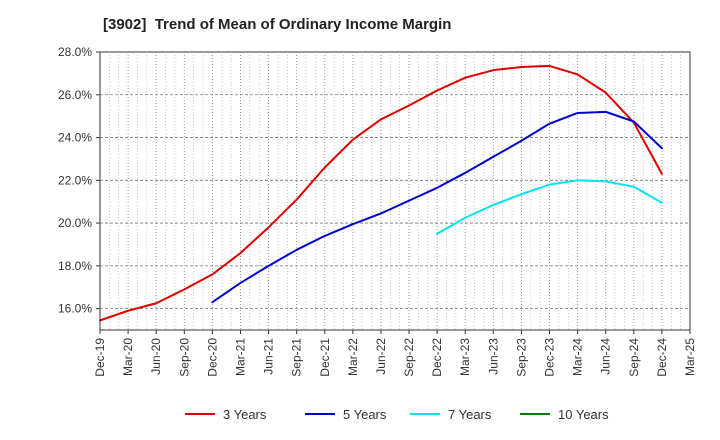  Describe the element at coordinates (75, 95) in the screenshot. I see `y-tick-label: 26.0%` at that location.